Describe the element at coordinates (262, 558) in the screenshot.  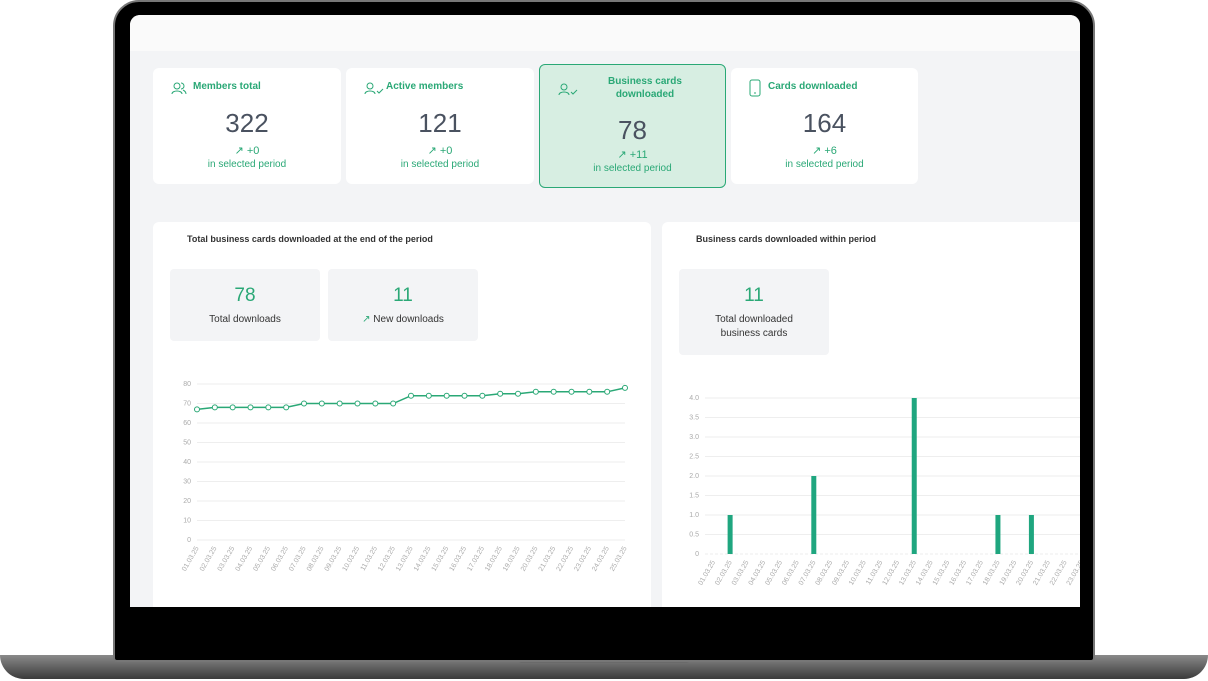
I see `x-tick-label: 05.03.25` at that location.